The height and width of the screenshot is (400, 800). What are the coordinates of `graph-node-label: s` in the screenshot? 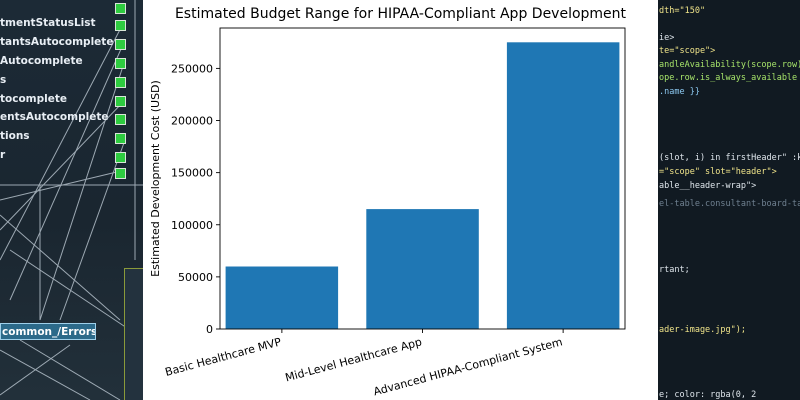 It's located at (3, 80).